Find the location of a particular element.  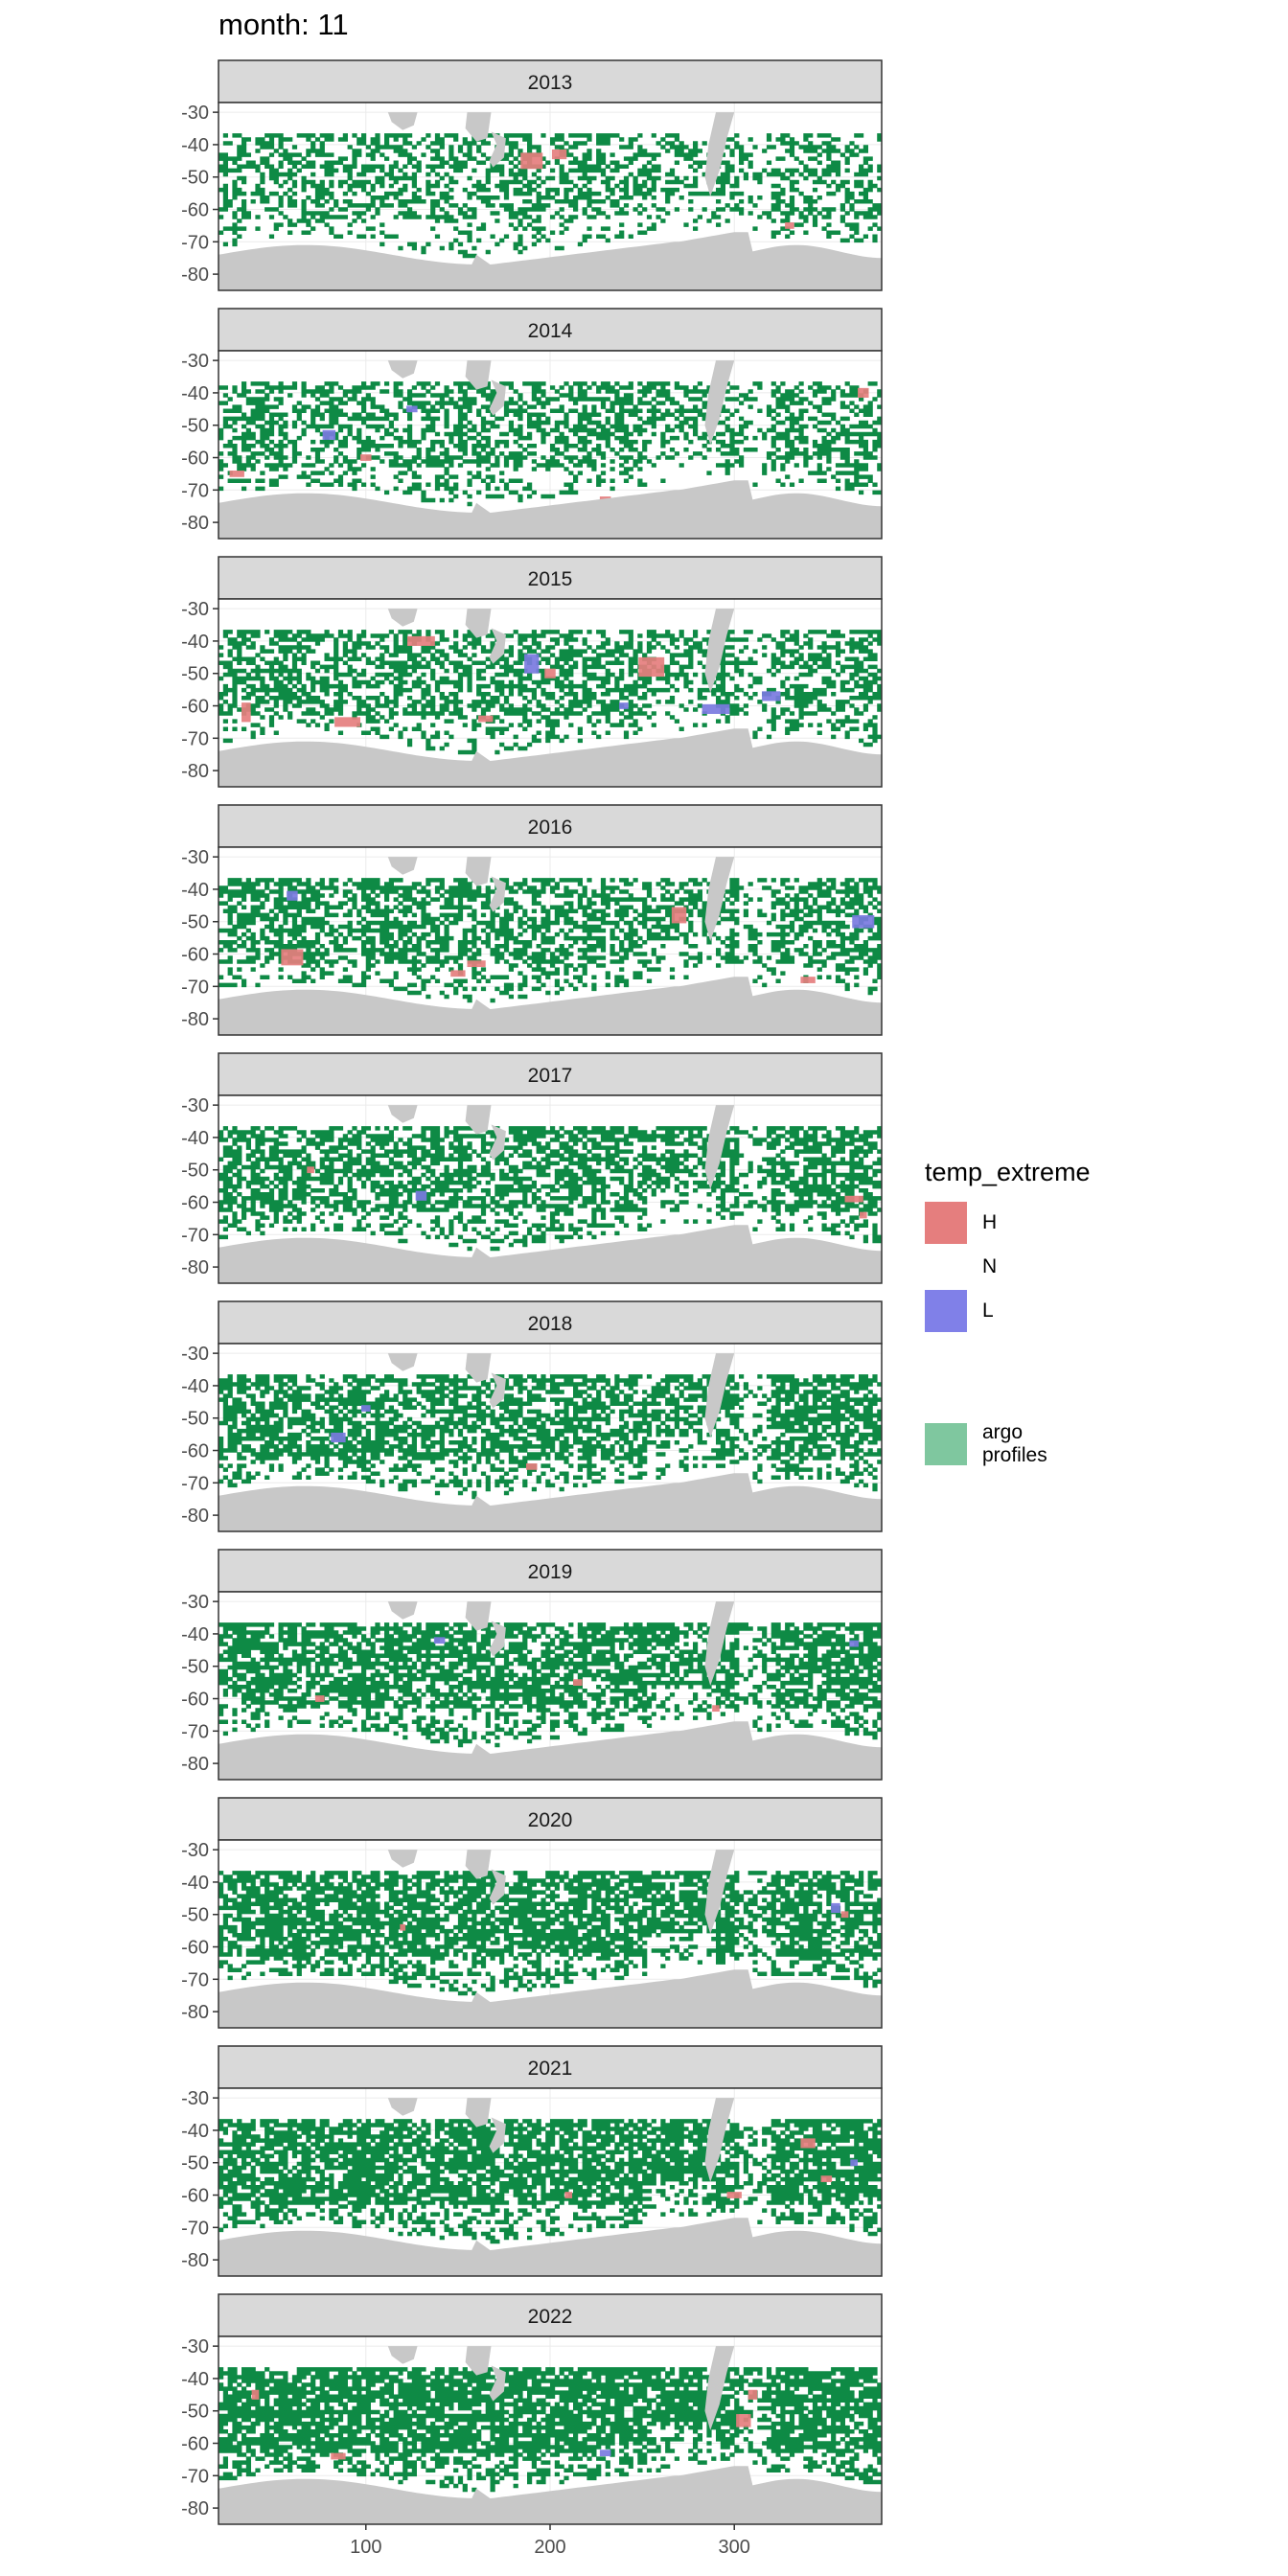

facet-label-2015: 2015 is located at coordinates (550, 579).